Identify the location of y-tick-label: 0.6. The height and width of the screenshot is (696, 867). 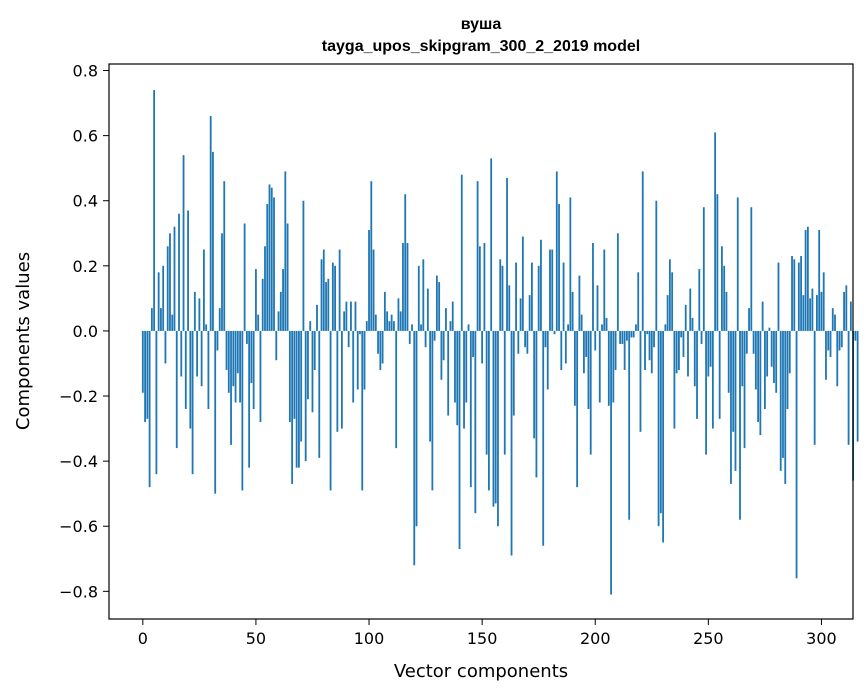
(85, 136).